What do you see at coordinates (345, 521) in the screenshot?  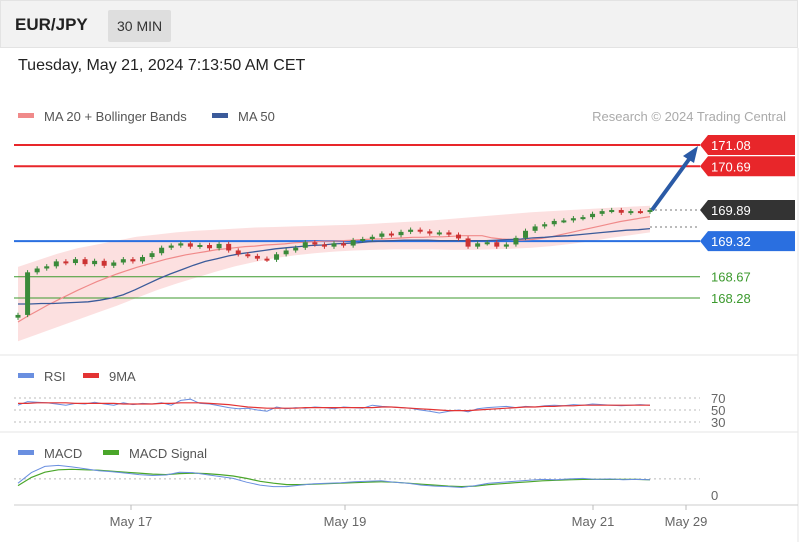 I see `x-tick-label: May 19` at bounding box center [345, 521].